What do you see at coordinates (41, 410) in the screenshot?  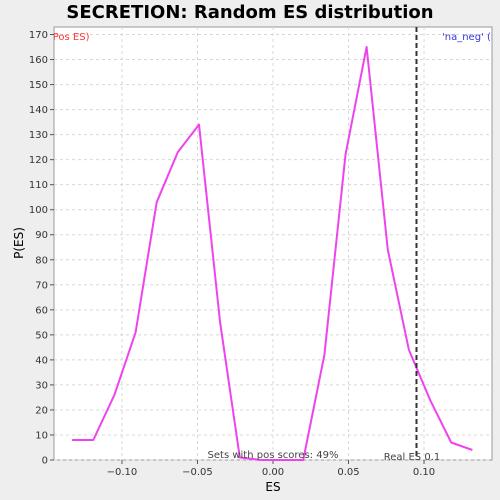 I see `y-tick-label: 20` at bounding box center [41, 410].